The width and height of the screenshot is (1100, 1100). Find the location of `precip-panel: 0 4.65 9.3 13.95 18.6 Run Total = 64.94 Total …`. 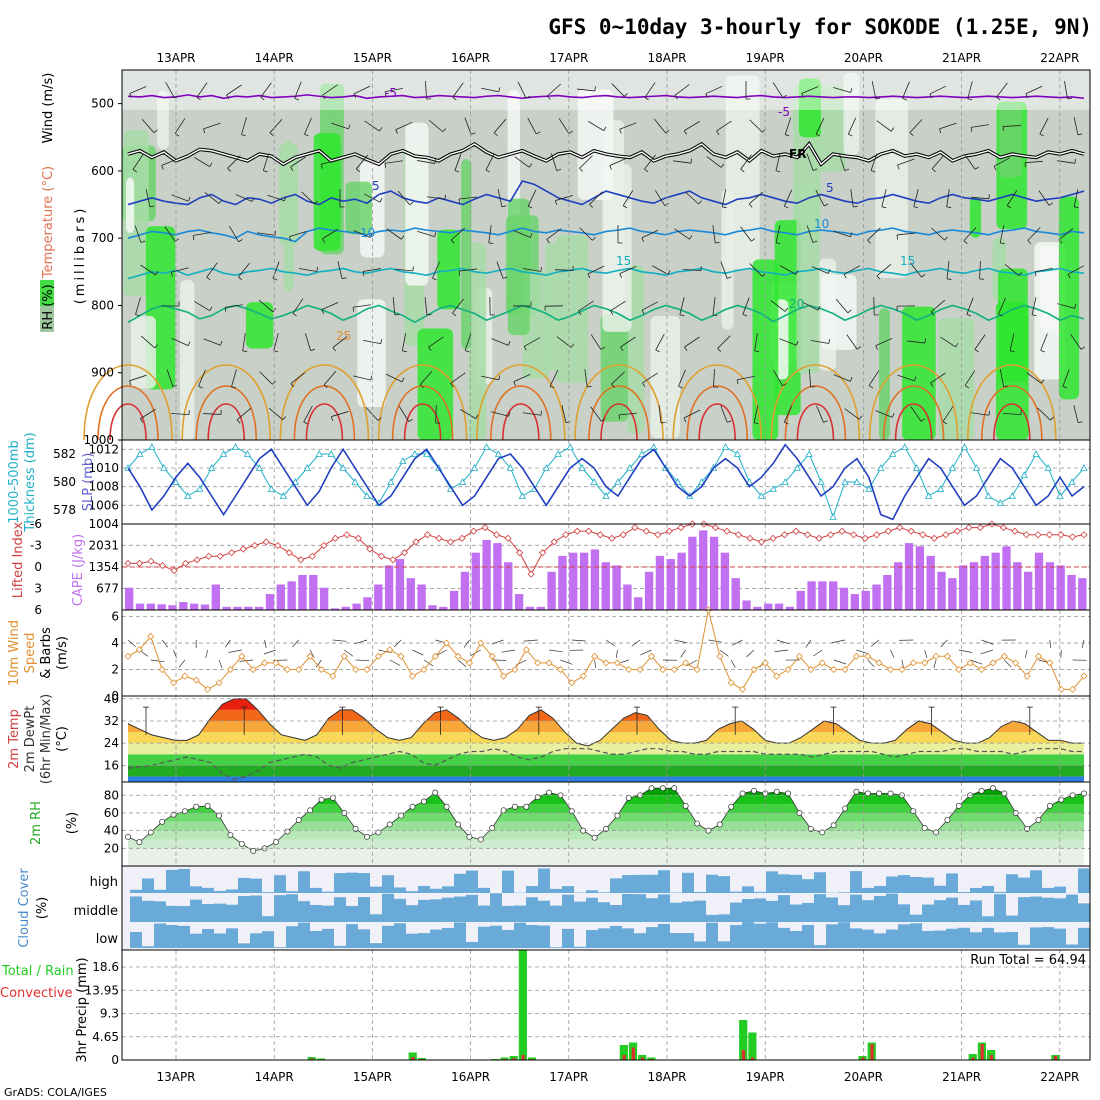

precip-panel: 0 4.65 9.3 13.95 18.6 Run Total = 64.94 Total … is located at coordinates (545, 1008).